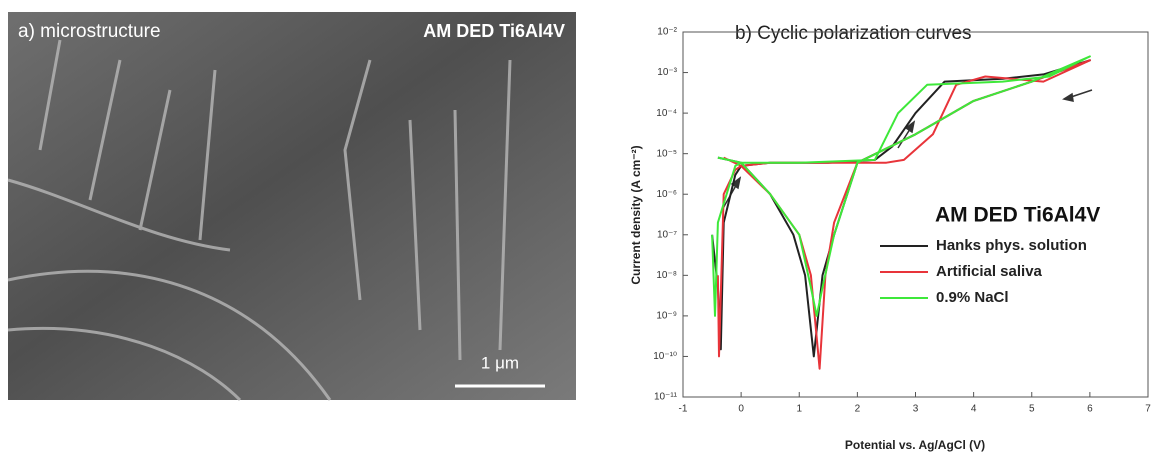  What do you see at coordinates (667, 234) in the screenshot?
I see `y-tick-label: 10⁻⁷` at bounding box center [667, 234].